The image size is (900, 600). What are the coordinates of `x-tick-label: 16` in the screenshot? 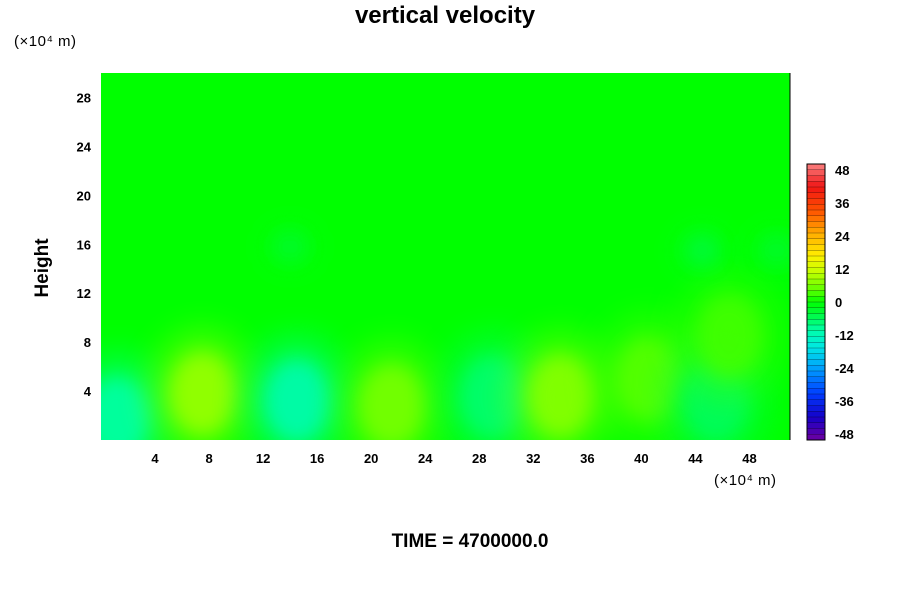 It's located at (317, 458).